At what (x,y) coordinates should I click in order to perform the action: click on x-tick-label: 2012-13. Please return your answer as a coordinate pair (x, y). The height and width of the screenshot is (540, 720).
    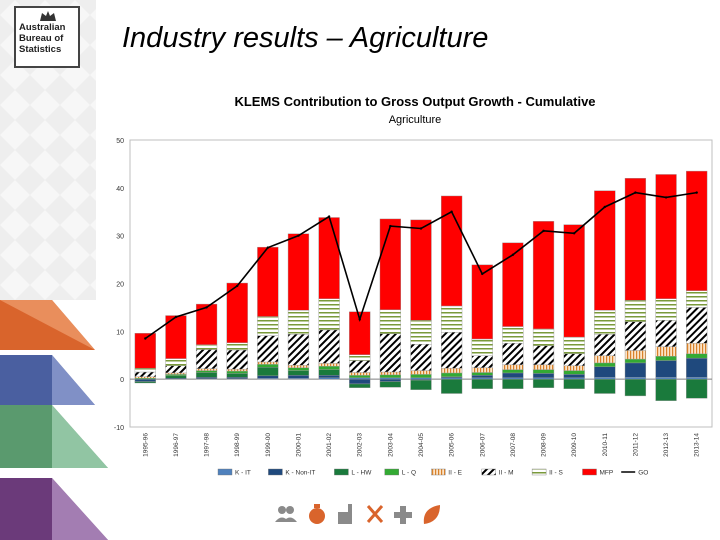
    Looking at the image, I should click on (666, 445).